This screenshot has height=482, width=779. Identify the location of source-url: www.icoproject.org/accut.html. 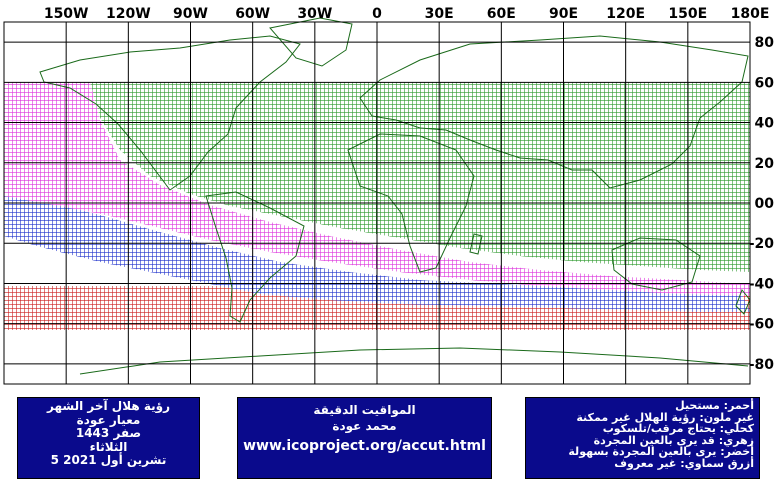
(364, 446).